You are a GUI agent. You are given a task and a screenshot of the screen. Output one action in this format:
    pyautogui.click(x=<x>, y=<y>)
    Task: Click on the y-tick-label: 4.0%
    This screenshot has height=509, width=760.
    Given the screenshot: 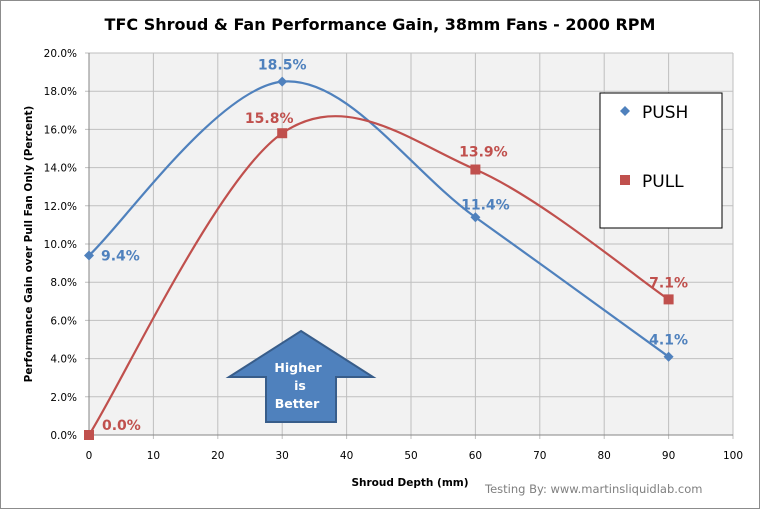 What is the action you would take?
    pyautogui.click(x=63, y=360)
    